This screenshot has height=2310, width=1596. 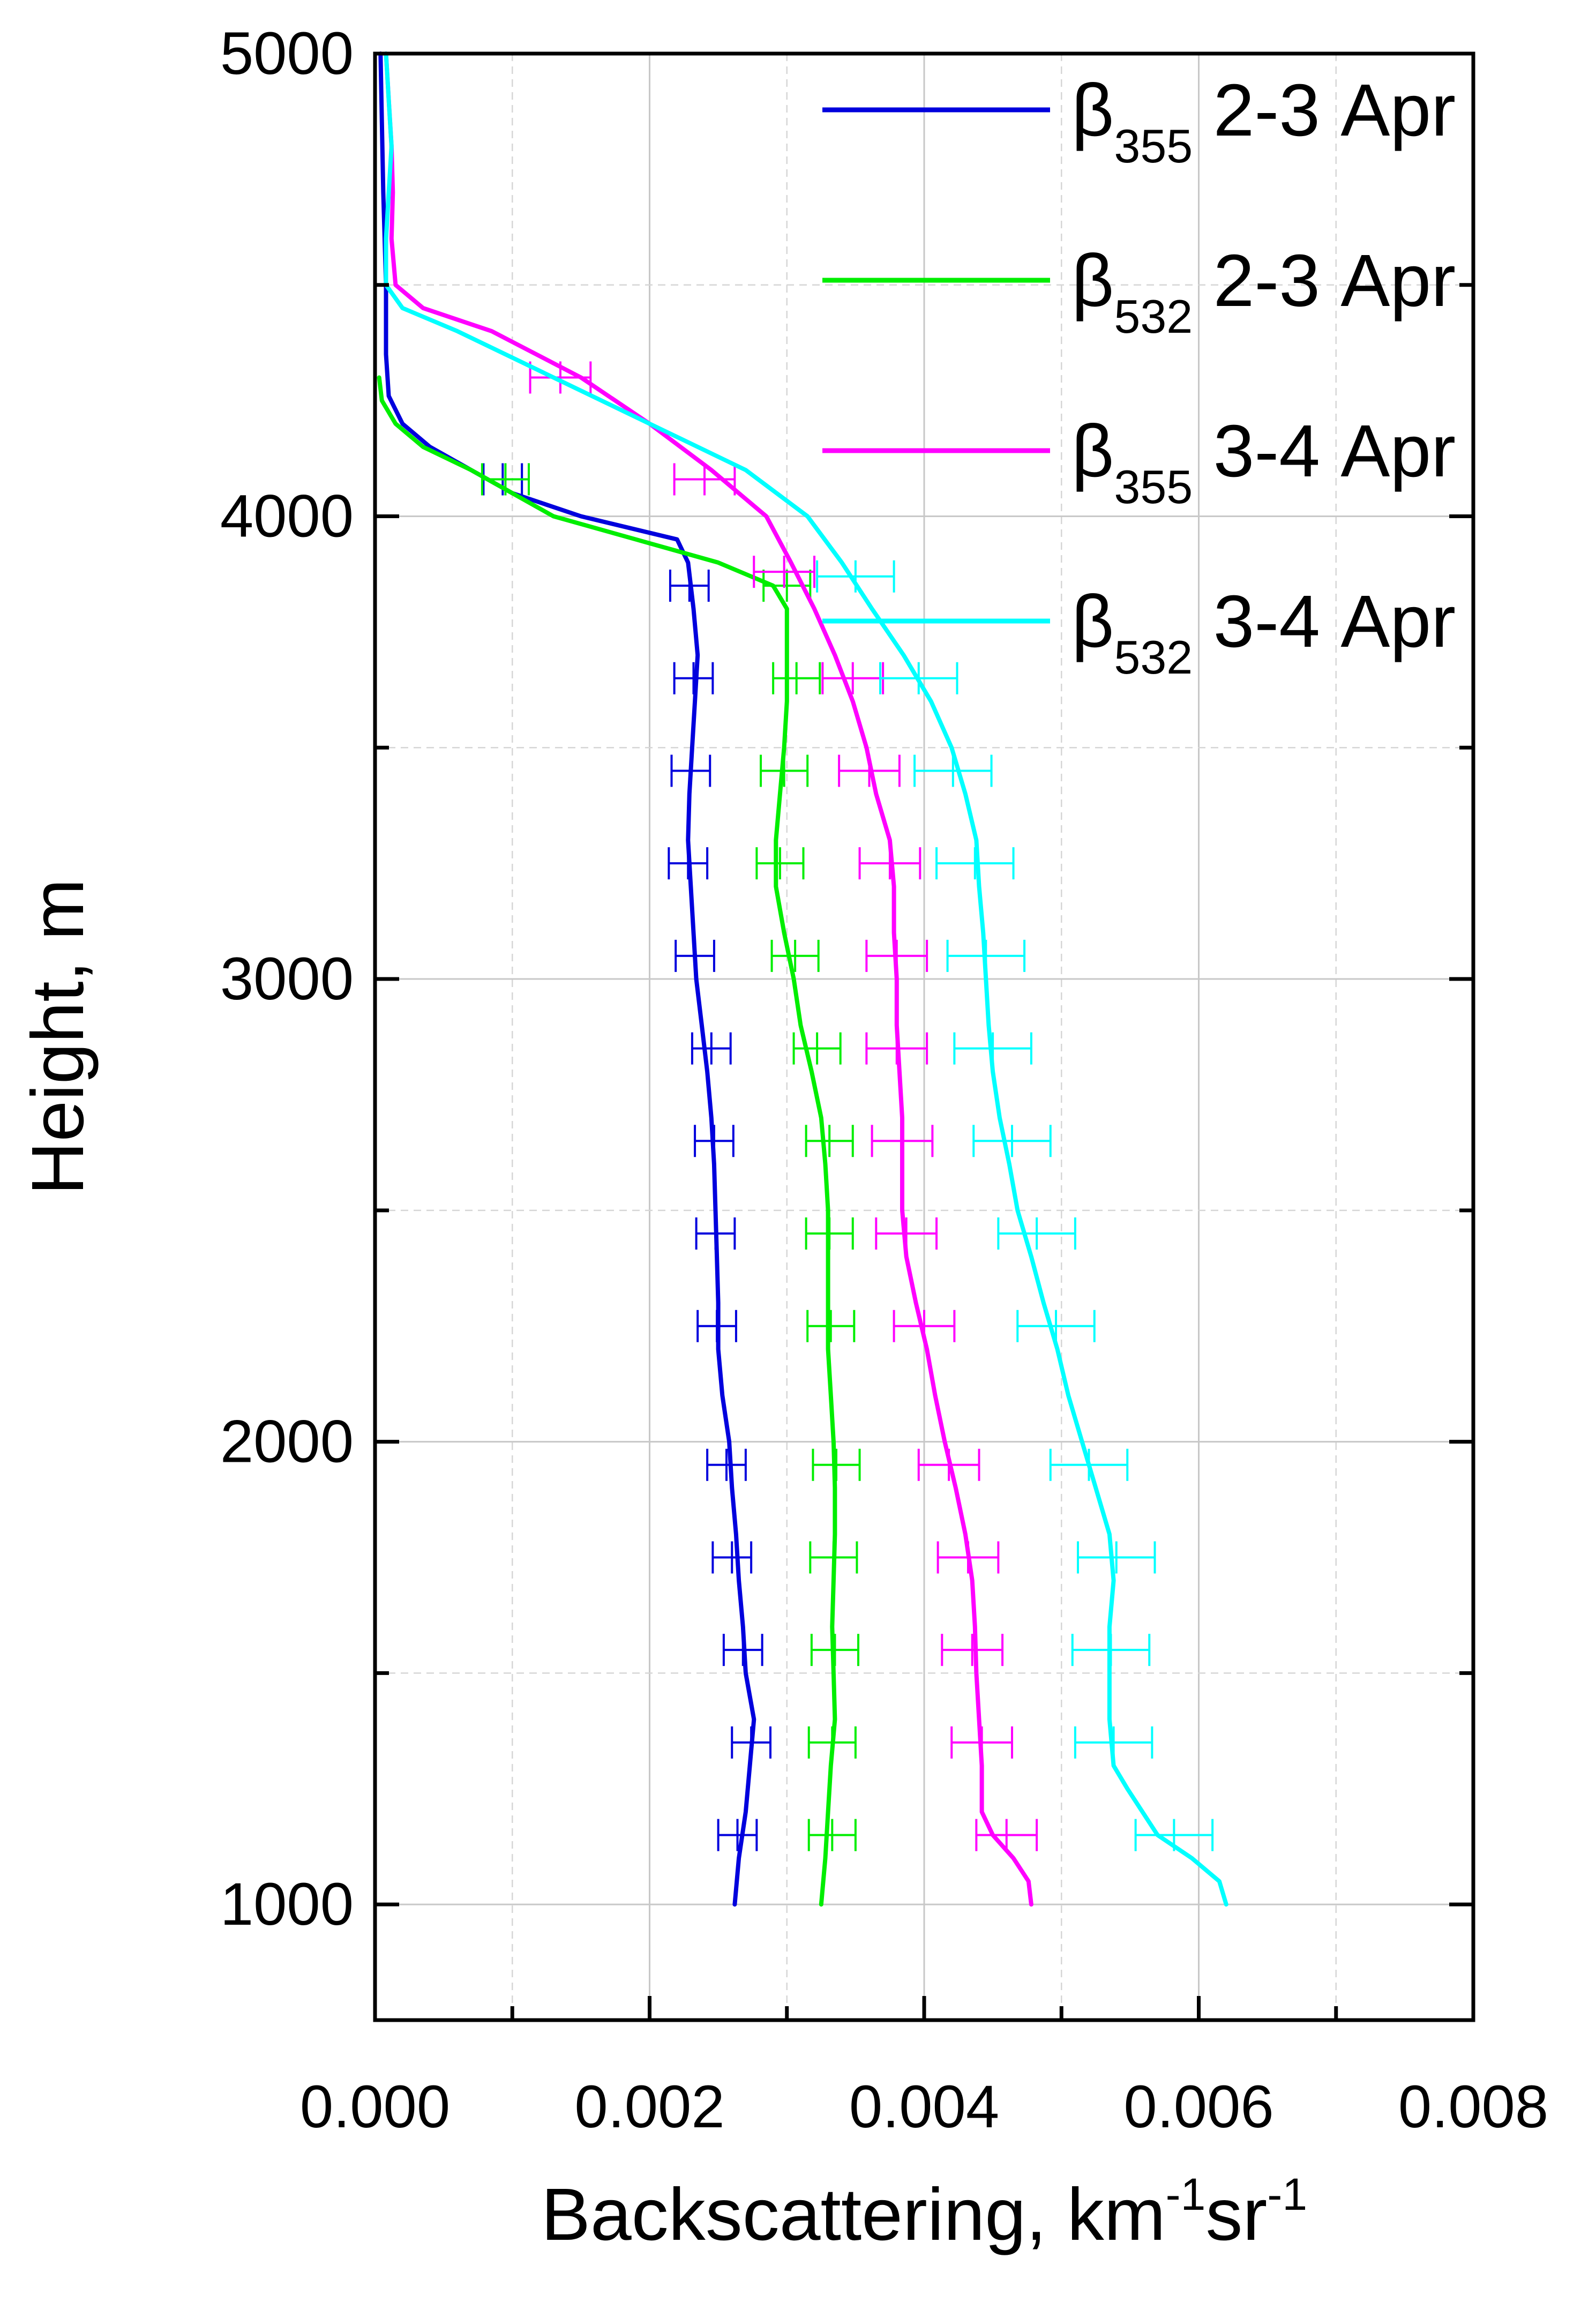 I want to click on x-axis-title: Backscattering, km-1sr-1, so click(x=924, y=2212).